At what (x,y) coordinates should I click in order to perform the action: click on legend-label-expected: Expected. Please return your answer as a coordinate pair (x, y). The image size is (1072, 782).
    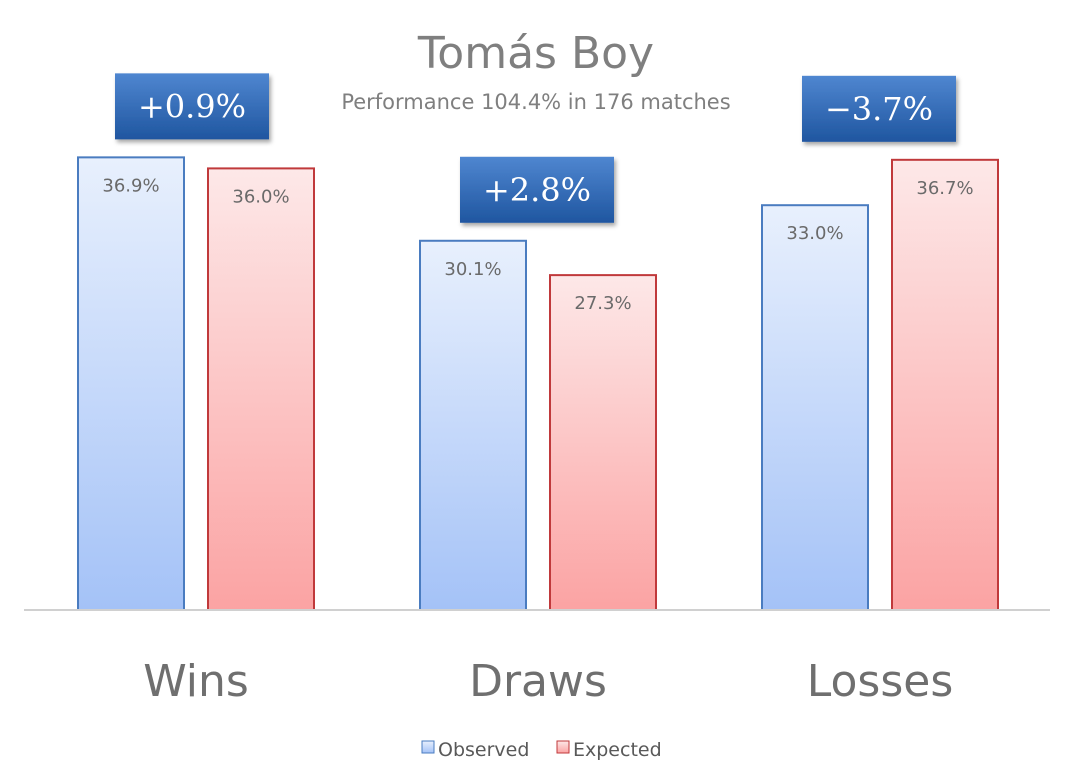
    Looking at the image, I should click on (617, 750).